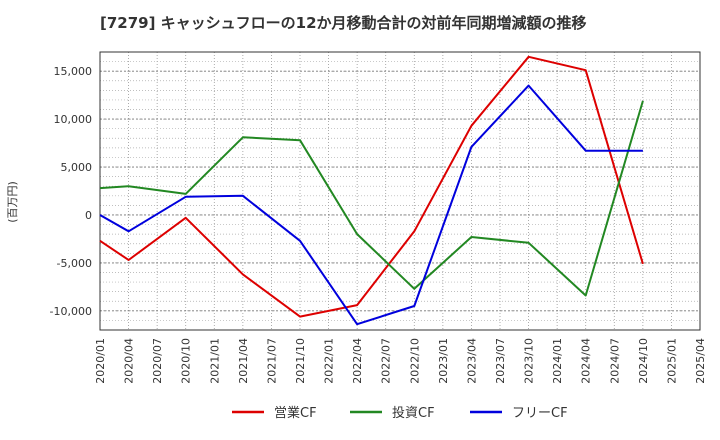 The width and height of the screenshot is (720, 440). What do you see at coordinates (540, 413) in the screenshot?
I see `legend-label: フリーCF` at bounding box center [540, 413].